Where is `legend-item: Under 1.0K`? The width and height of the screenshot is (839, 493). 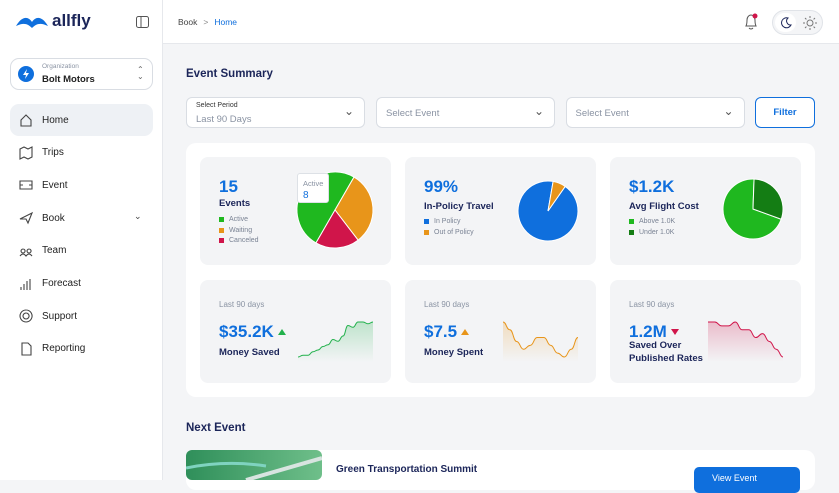
legend-item: Under 1.0K is located at coordinates (651, 232).